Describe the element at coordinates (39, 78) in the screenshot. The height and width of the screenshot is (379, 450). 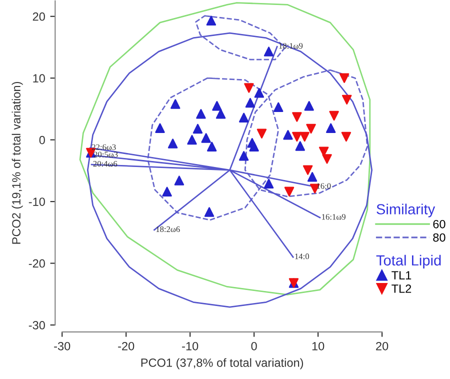
I see `y-tick-label: 10` at that location.